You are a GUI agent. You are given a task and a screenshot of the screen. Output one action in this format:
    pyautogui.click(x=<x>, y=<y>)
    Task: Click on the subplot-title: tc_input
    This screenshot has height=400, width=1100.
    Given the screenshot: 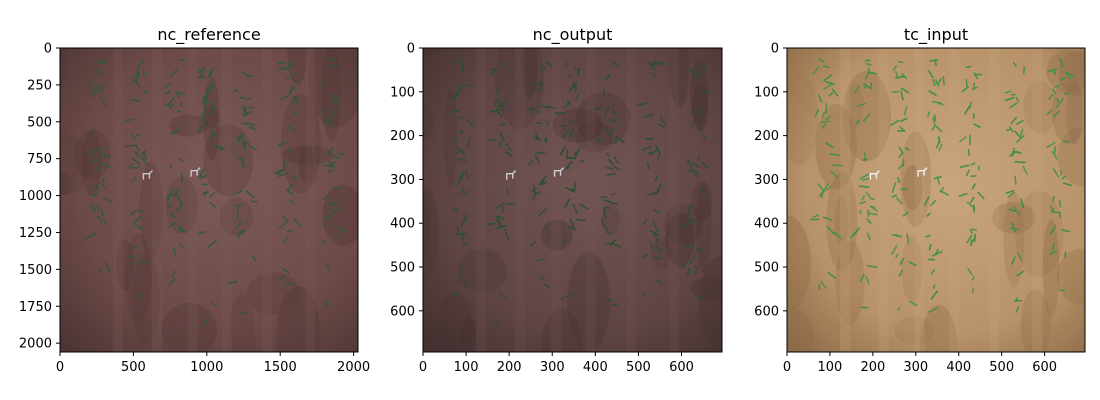 What is the action you would take?
    pyautogui.click(x=936, y=35)
    